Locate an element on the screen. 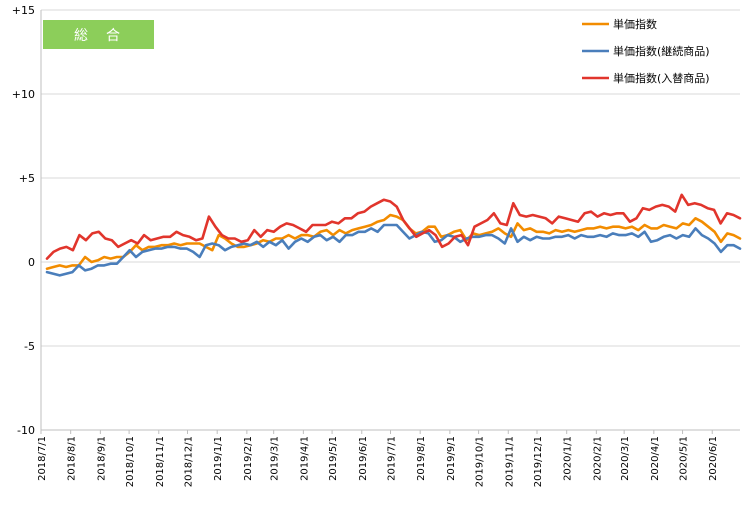  x-tick-label: 2020/1/1 is located at coordinates (568, 458).